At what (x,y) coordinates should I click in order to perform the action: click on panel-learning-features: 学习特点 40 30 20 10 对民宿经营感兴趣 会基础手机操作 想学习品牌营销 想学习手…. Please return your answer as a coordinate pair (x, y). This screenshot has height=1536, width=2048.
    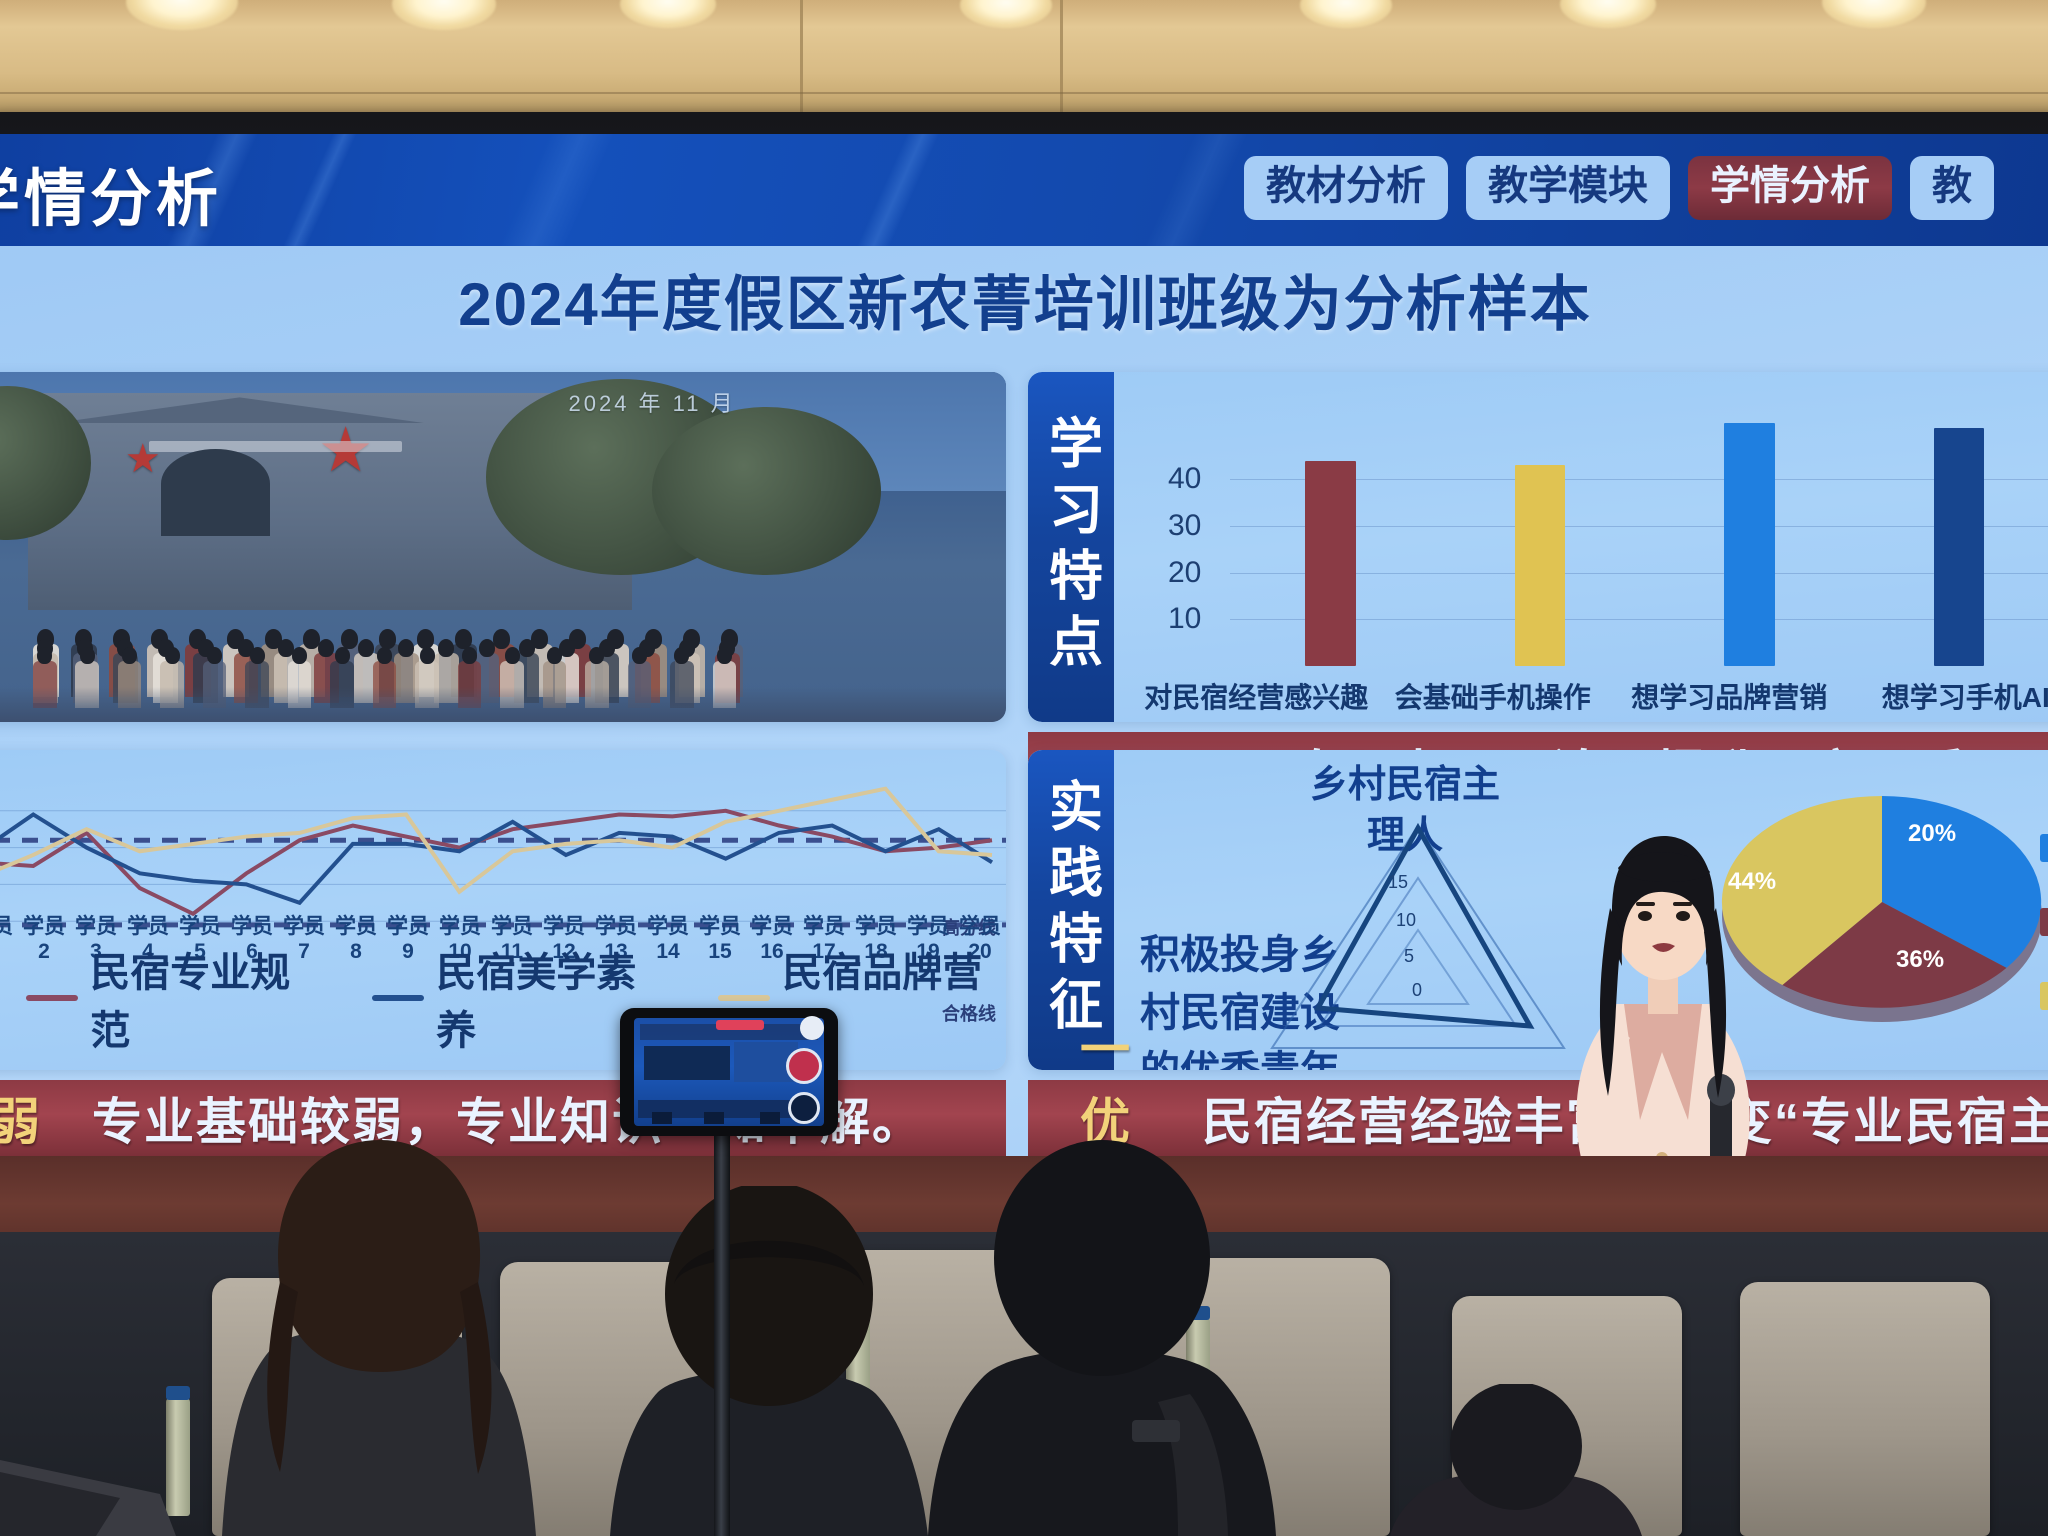
    Looking at the image, I should click on (1538, 547).